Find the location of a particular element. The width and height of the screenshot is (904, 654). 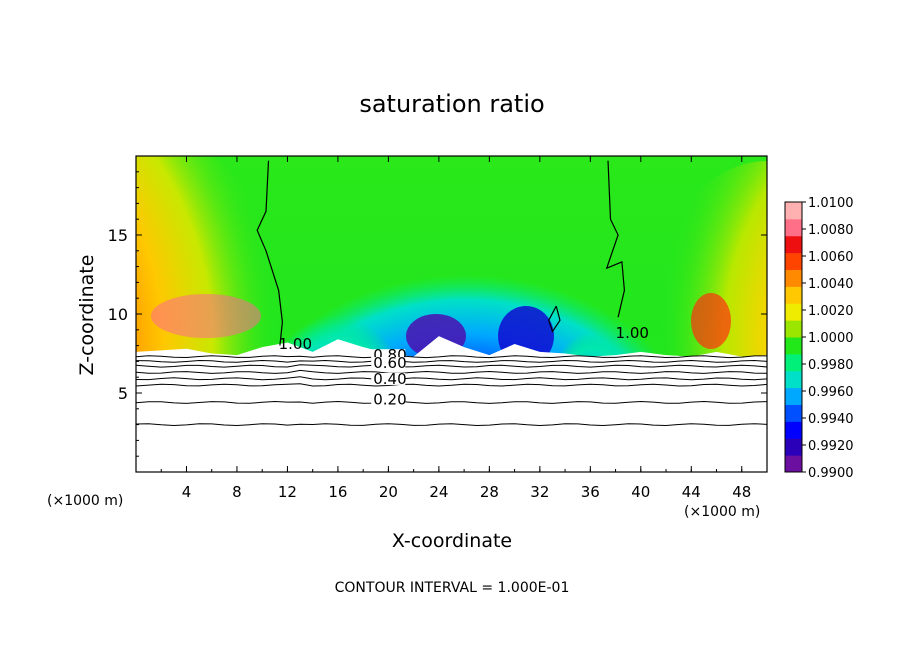

x-tick-label: 12 is located at coordinates (287, 492).